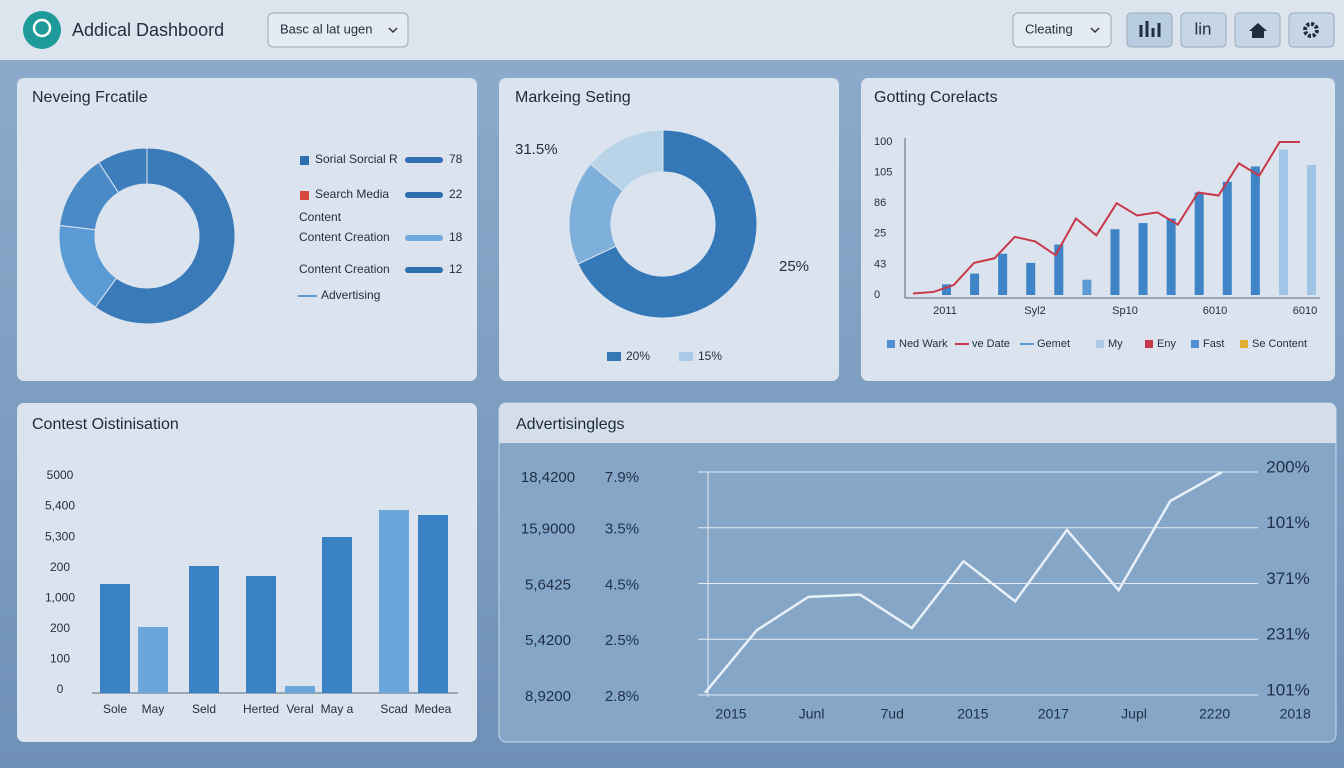 This screenshot has height=773, width=1344. Describe the element at coordinates (622, 640) in the screenshot. I see `mid-label: 2.5%` at that location.